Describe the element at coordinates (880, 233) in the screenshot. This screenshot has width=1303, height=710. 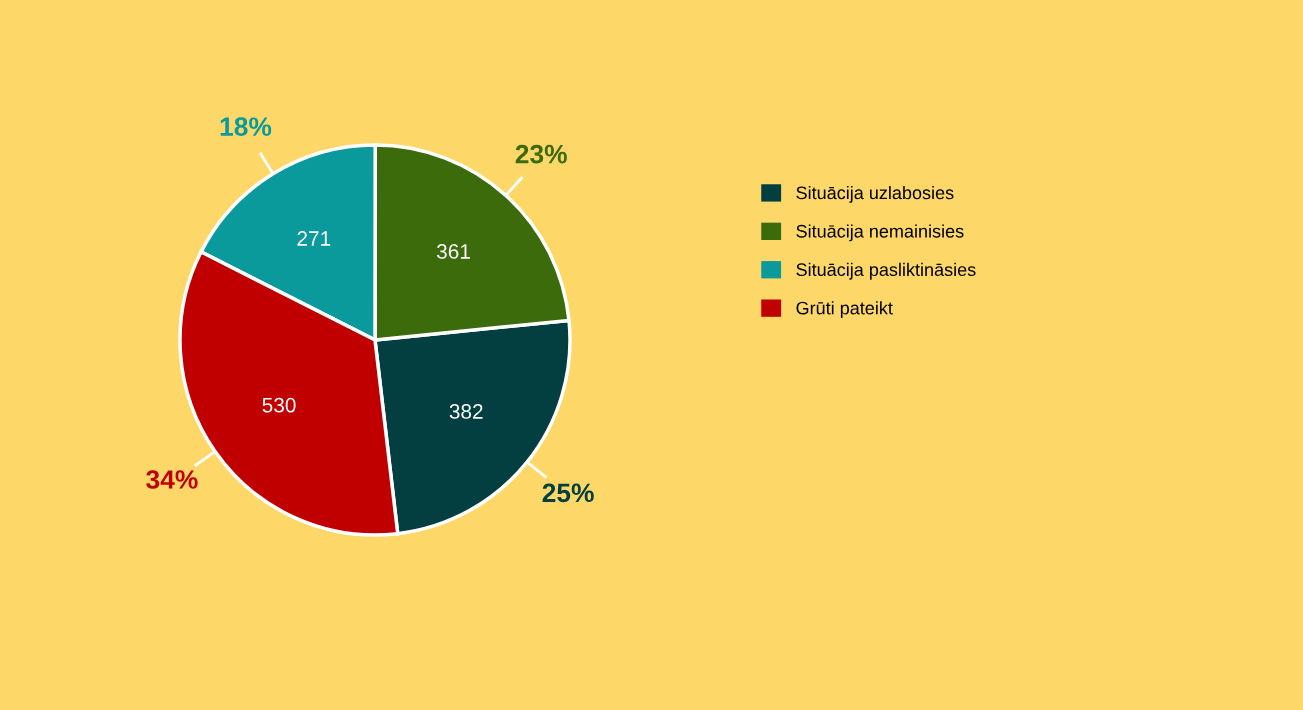
I see `legend-label: Situācija nemainisies` at that location.